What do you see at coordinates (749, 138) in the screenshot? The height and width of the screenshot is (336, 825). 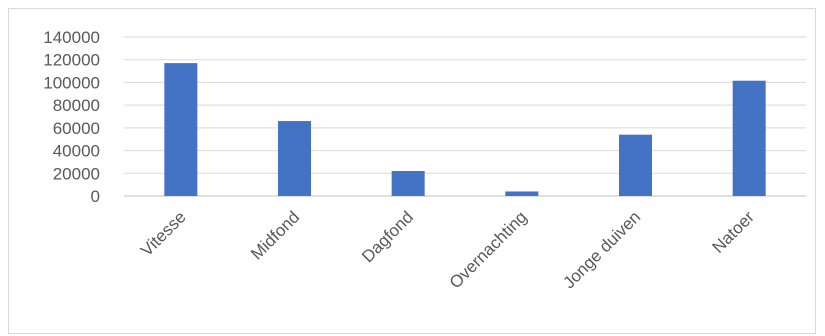 I see `bar-natoer` at bounding box center [749, 138].